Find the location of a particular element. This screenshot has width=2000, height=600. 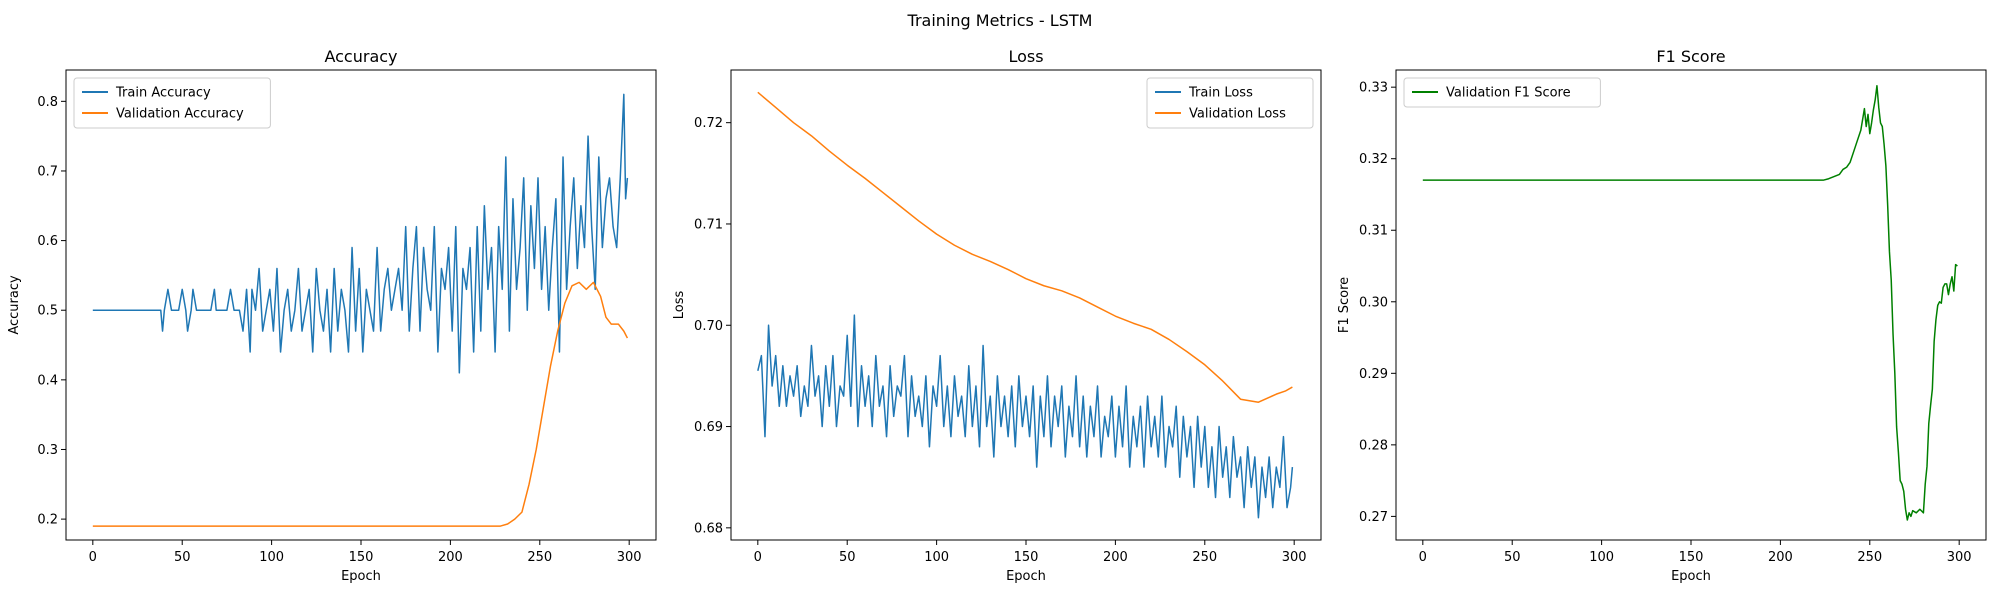

accuracy-y-tick-label: 0.5 is located at coordinates (47, 311).